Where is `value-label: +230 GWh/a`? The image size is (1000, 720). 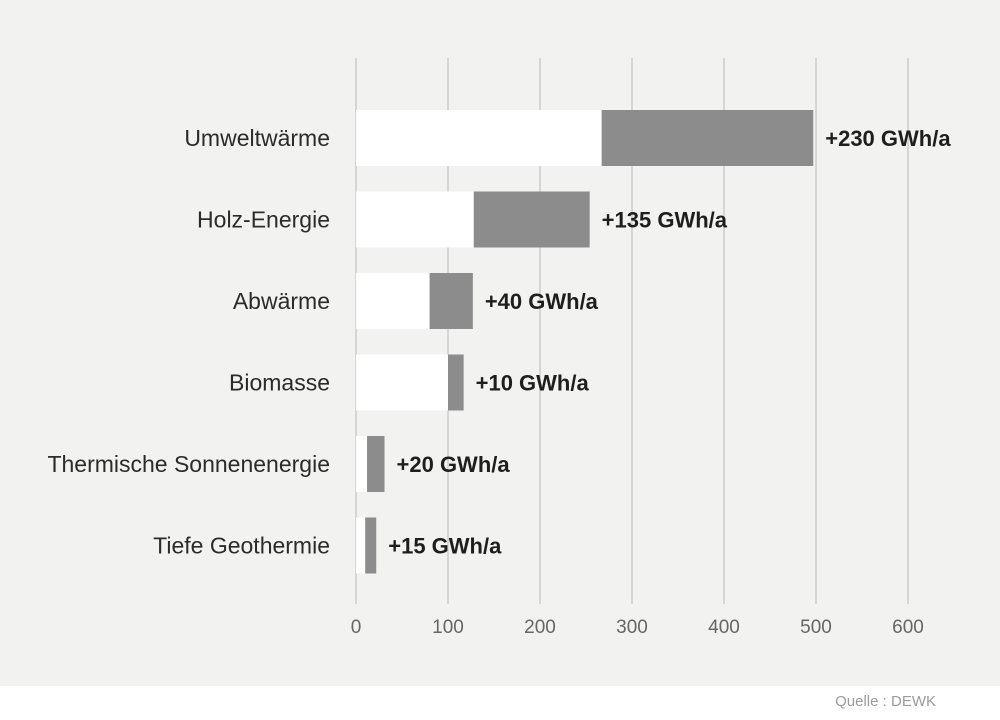 value-label: +230 GWh/a is located at coordinates (888, 138).